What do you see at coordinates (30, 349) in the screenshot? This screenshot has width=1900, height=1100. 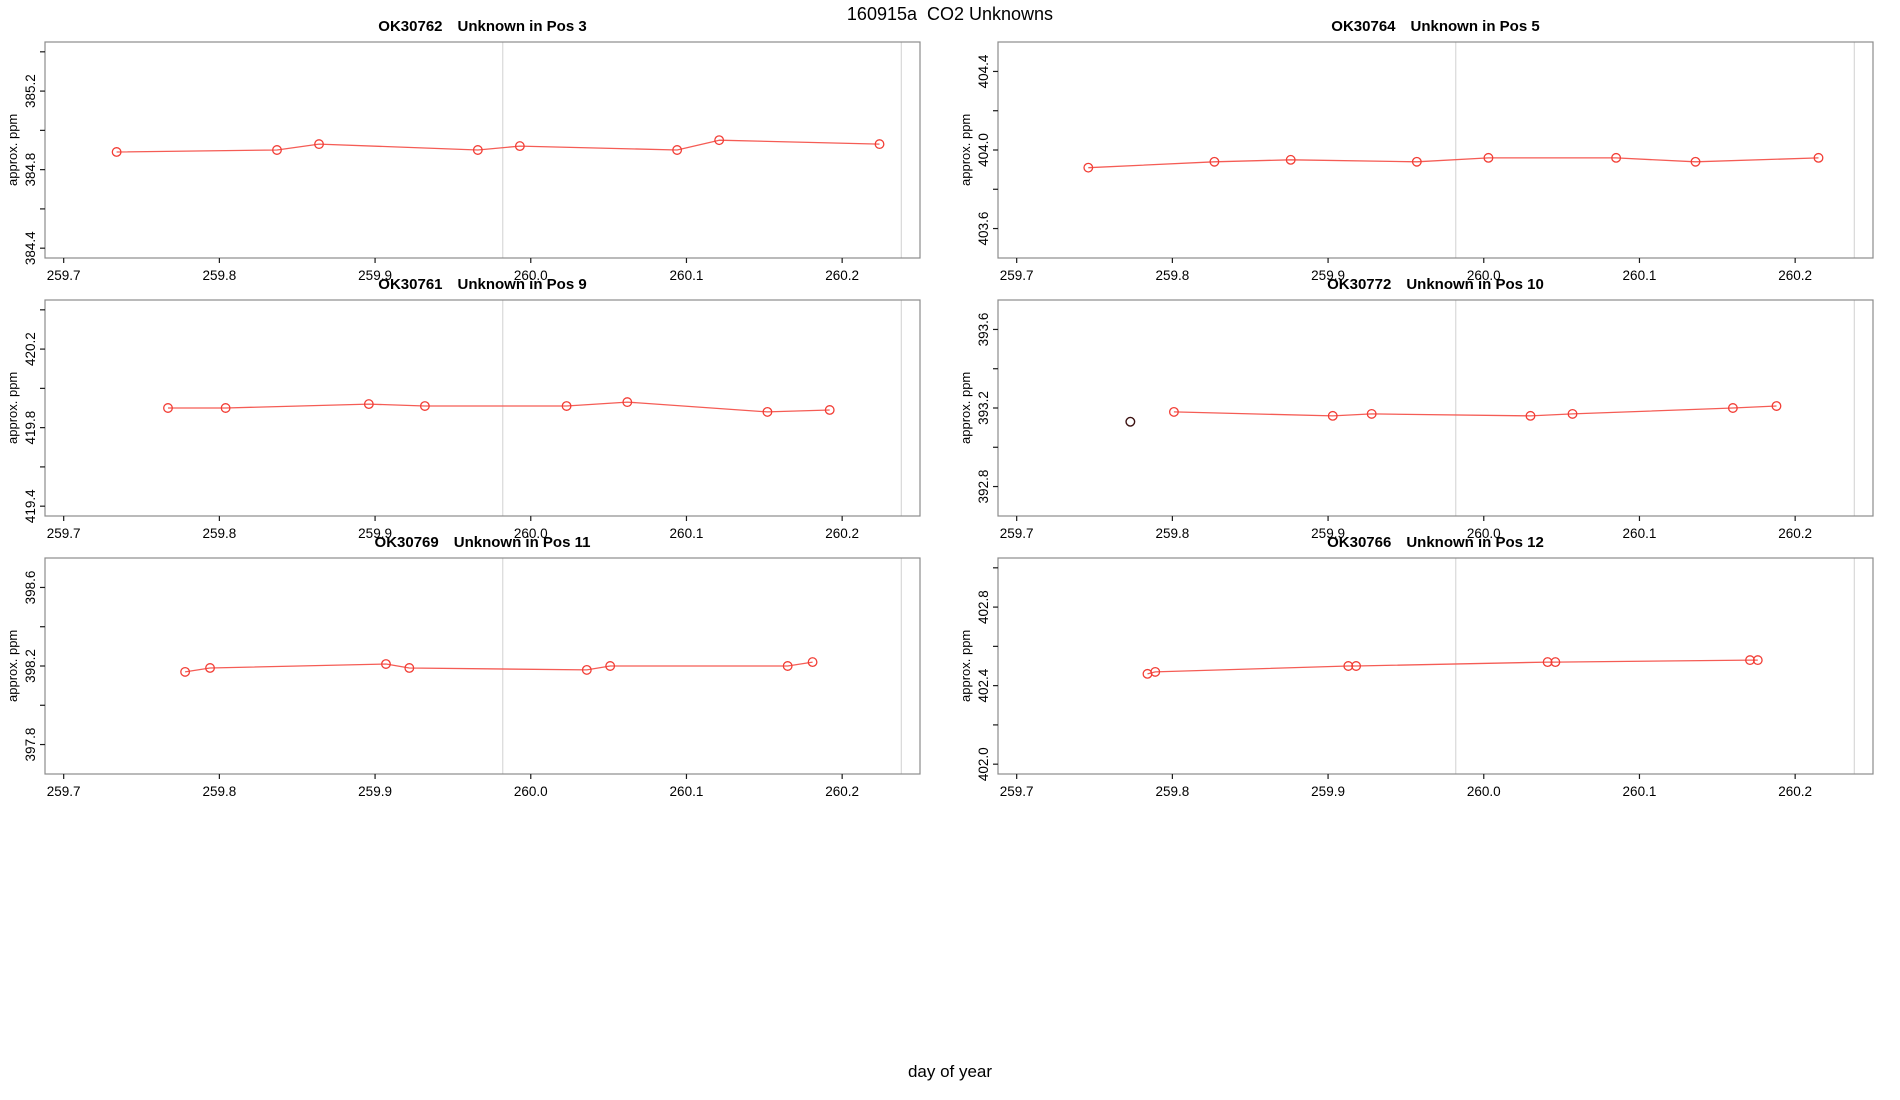 I see `y-tick-label: 420.2` at bounding box center [30, 349].